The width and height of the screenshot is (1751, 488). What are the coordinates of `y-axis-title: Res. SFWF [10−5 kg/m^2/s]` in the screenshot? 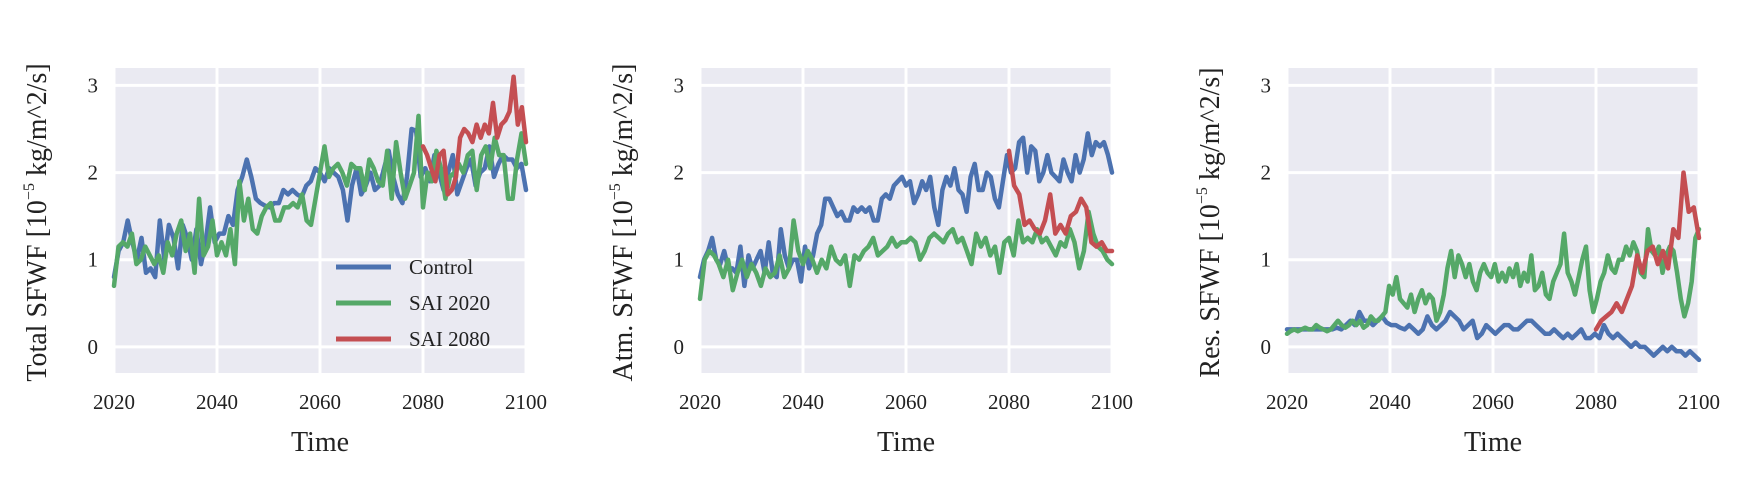 It's located at (1210, 222).